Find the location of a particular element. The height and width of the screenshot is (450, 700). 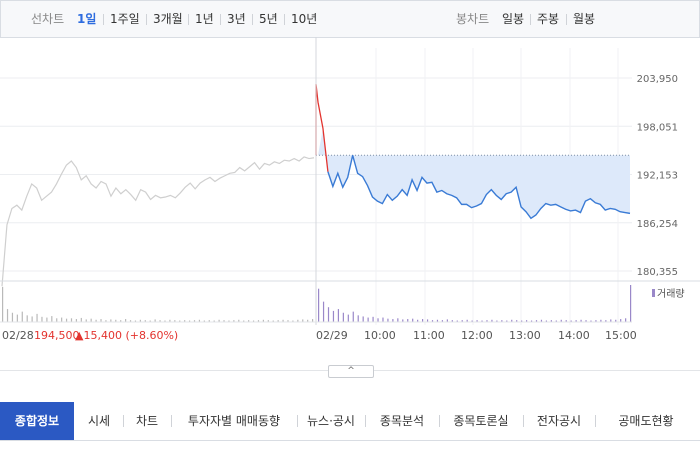

line-chart-label: 선차트 is located at coordinates (48, 19).